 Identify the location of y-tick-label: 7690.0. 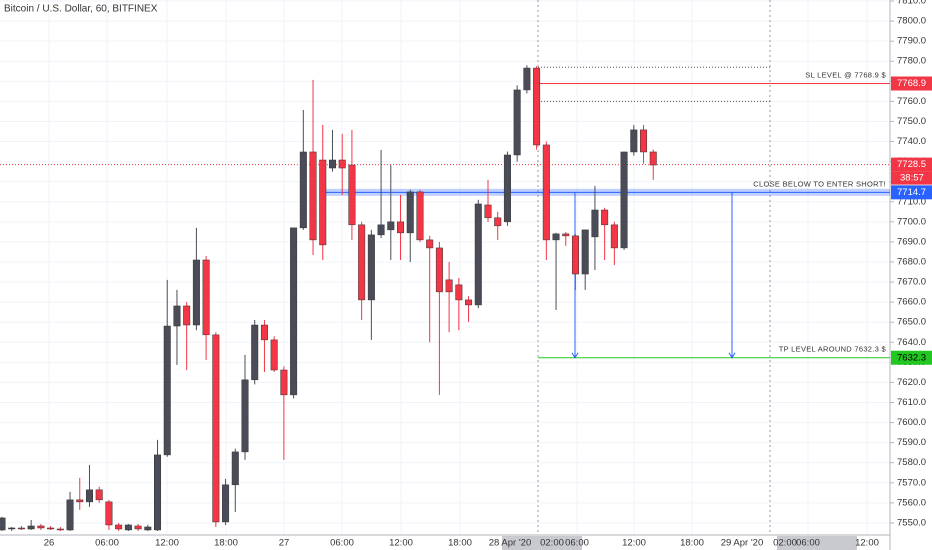
(911, 241).